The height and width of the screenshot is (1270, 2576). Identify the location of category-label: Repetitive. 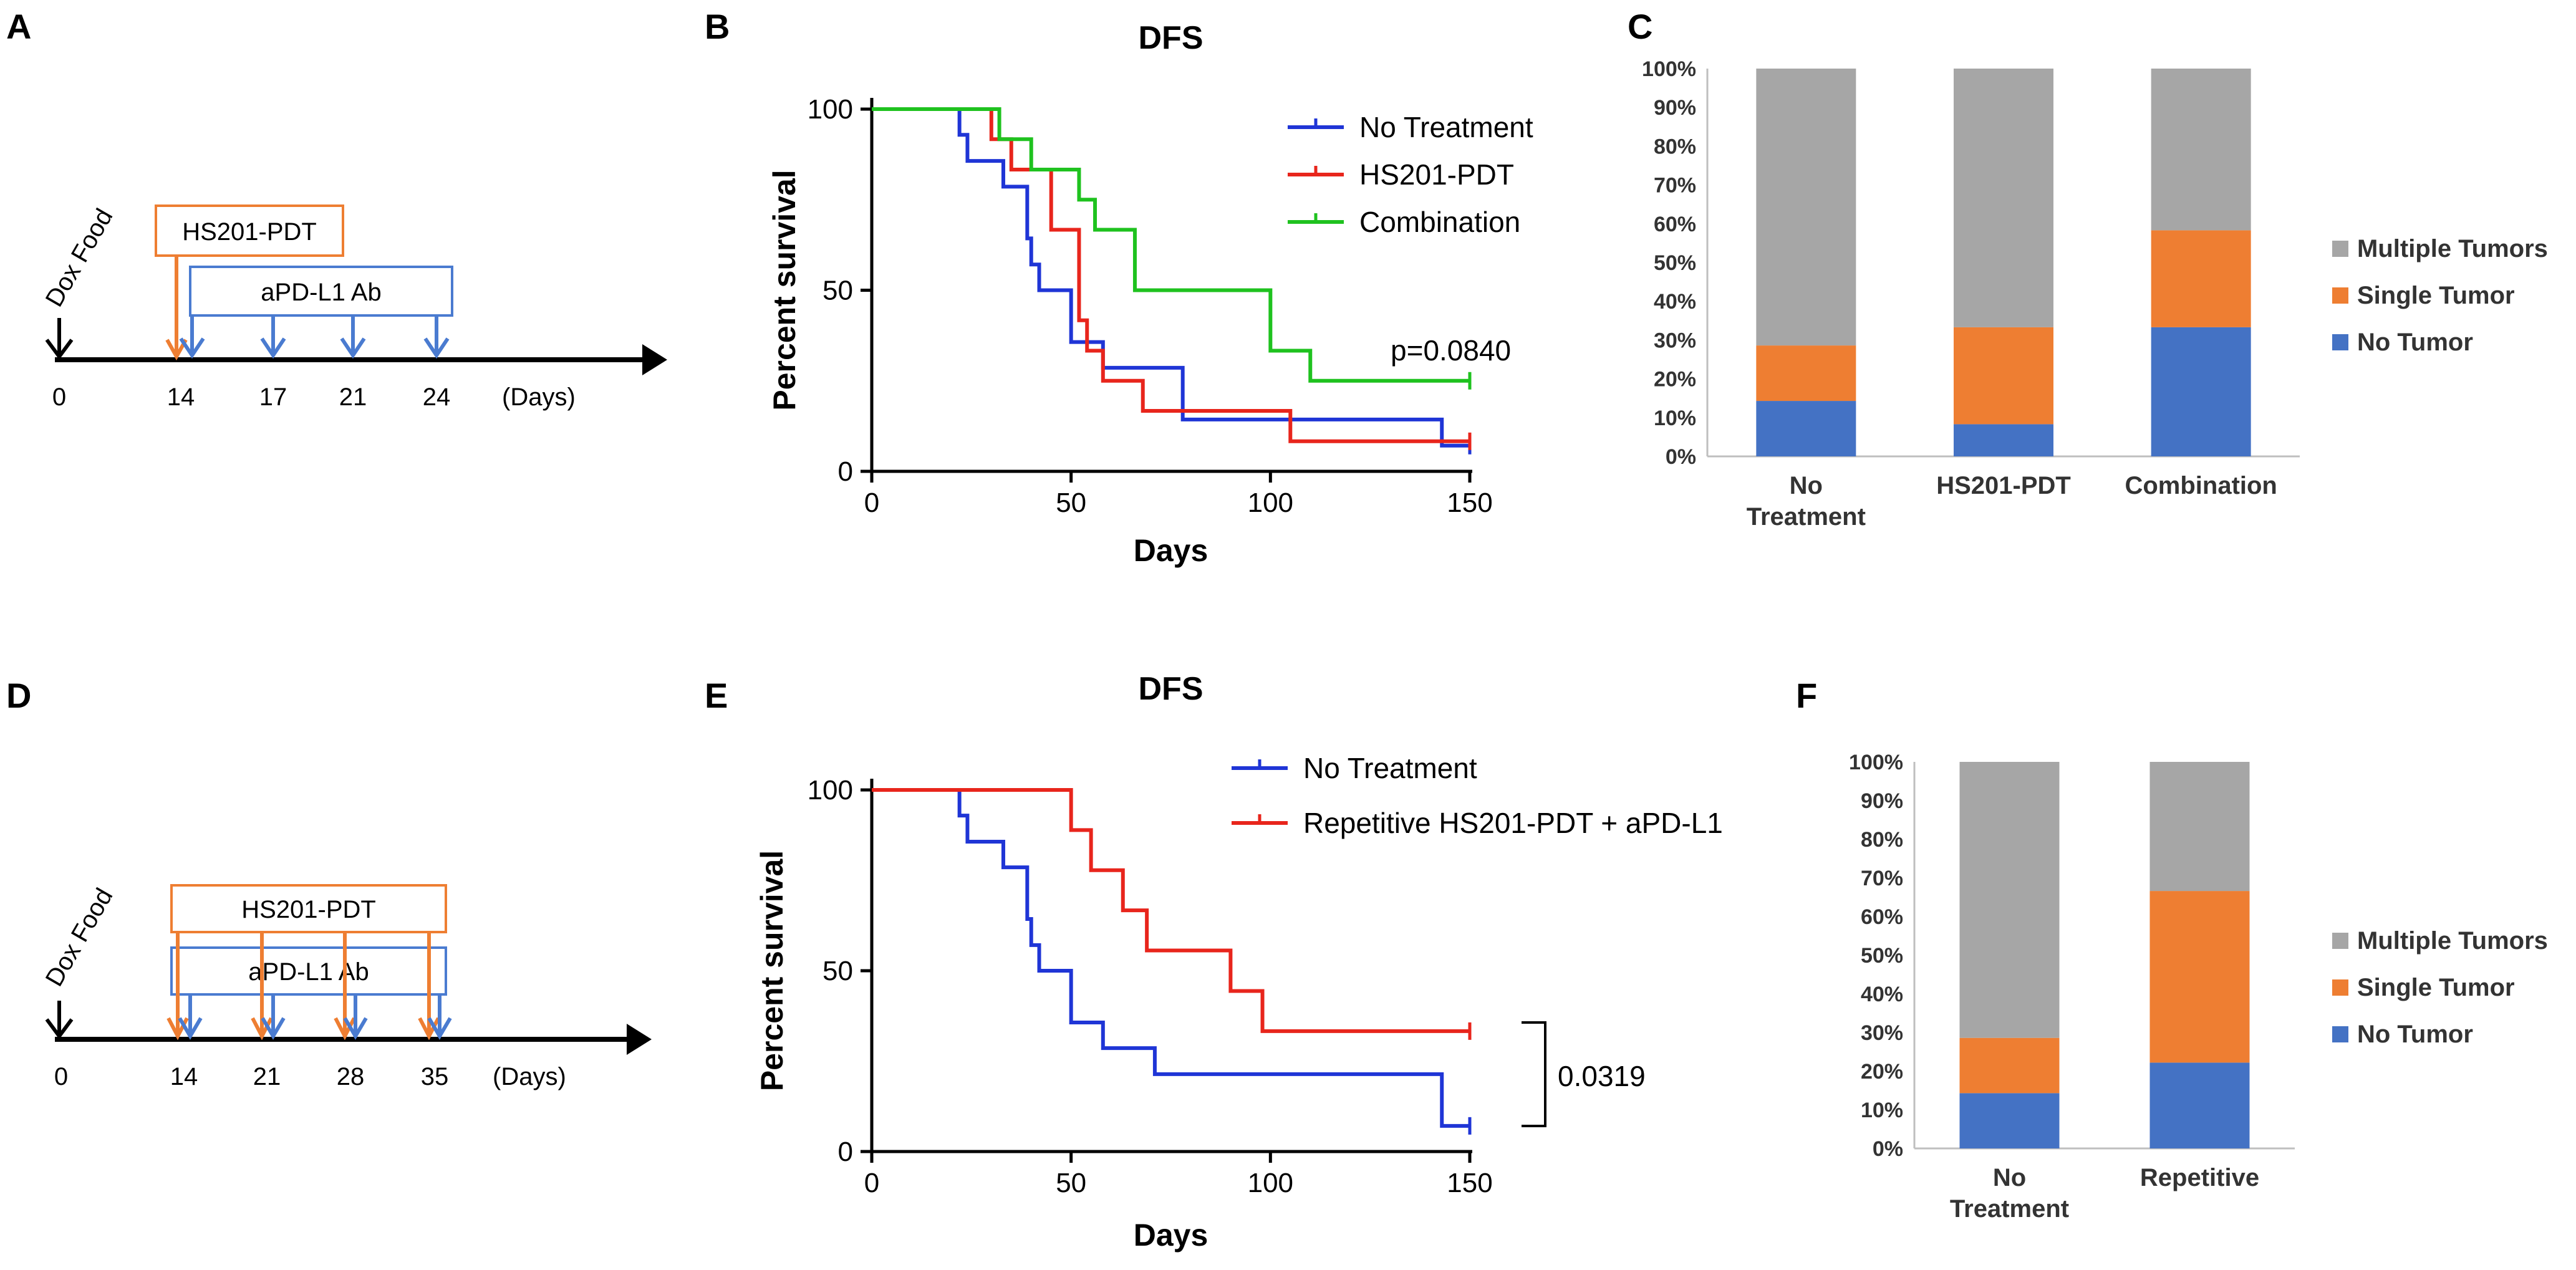
(2199, 1177).